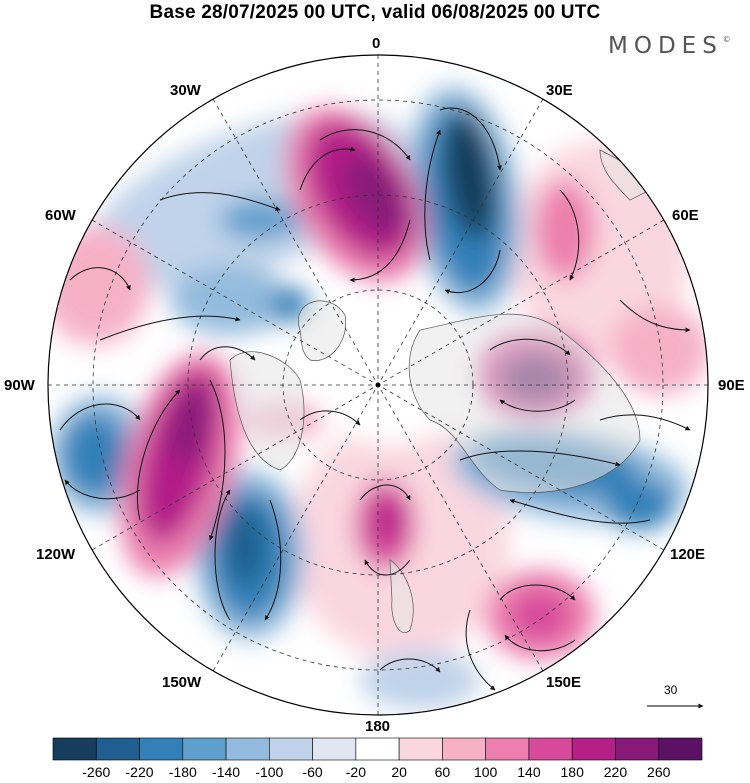 This screenshot has width=750, height=783. What do you see at coordinates (56, 554) in the screenshot?
I see `longitude-label-120w: 120W` at bounding box center [56, 554].